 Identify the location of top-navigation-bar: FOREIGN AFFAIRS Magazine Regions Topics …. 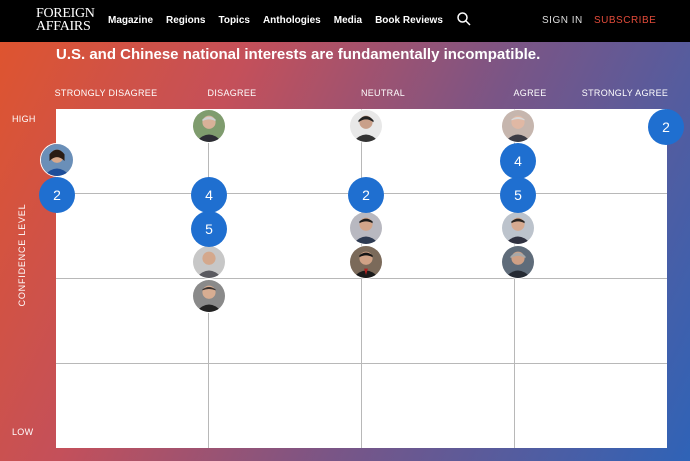
(345, 21).